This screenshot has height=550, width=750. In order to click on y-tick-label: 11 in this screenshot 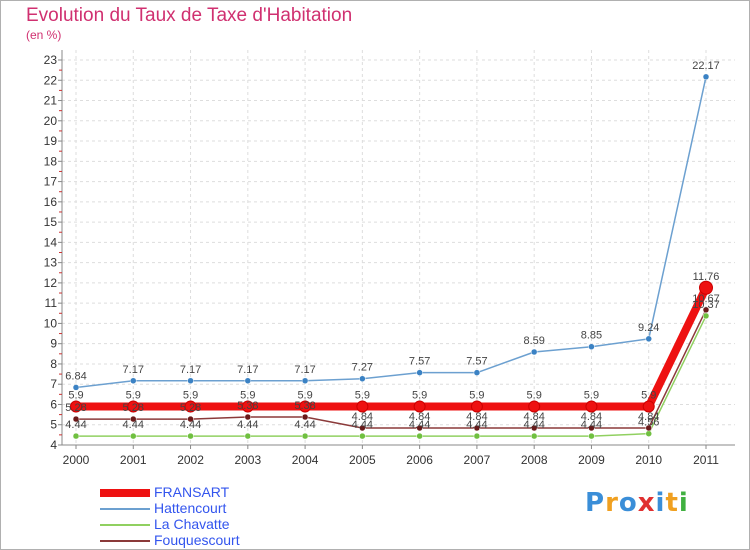, I will do `click(51, 303)`.